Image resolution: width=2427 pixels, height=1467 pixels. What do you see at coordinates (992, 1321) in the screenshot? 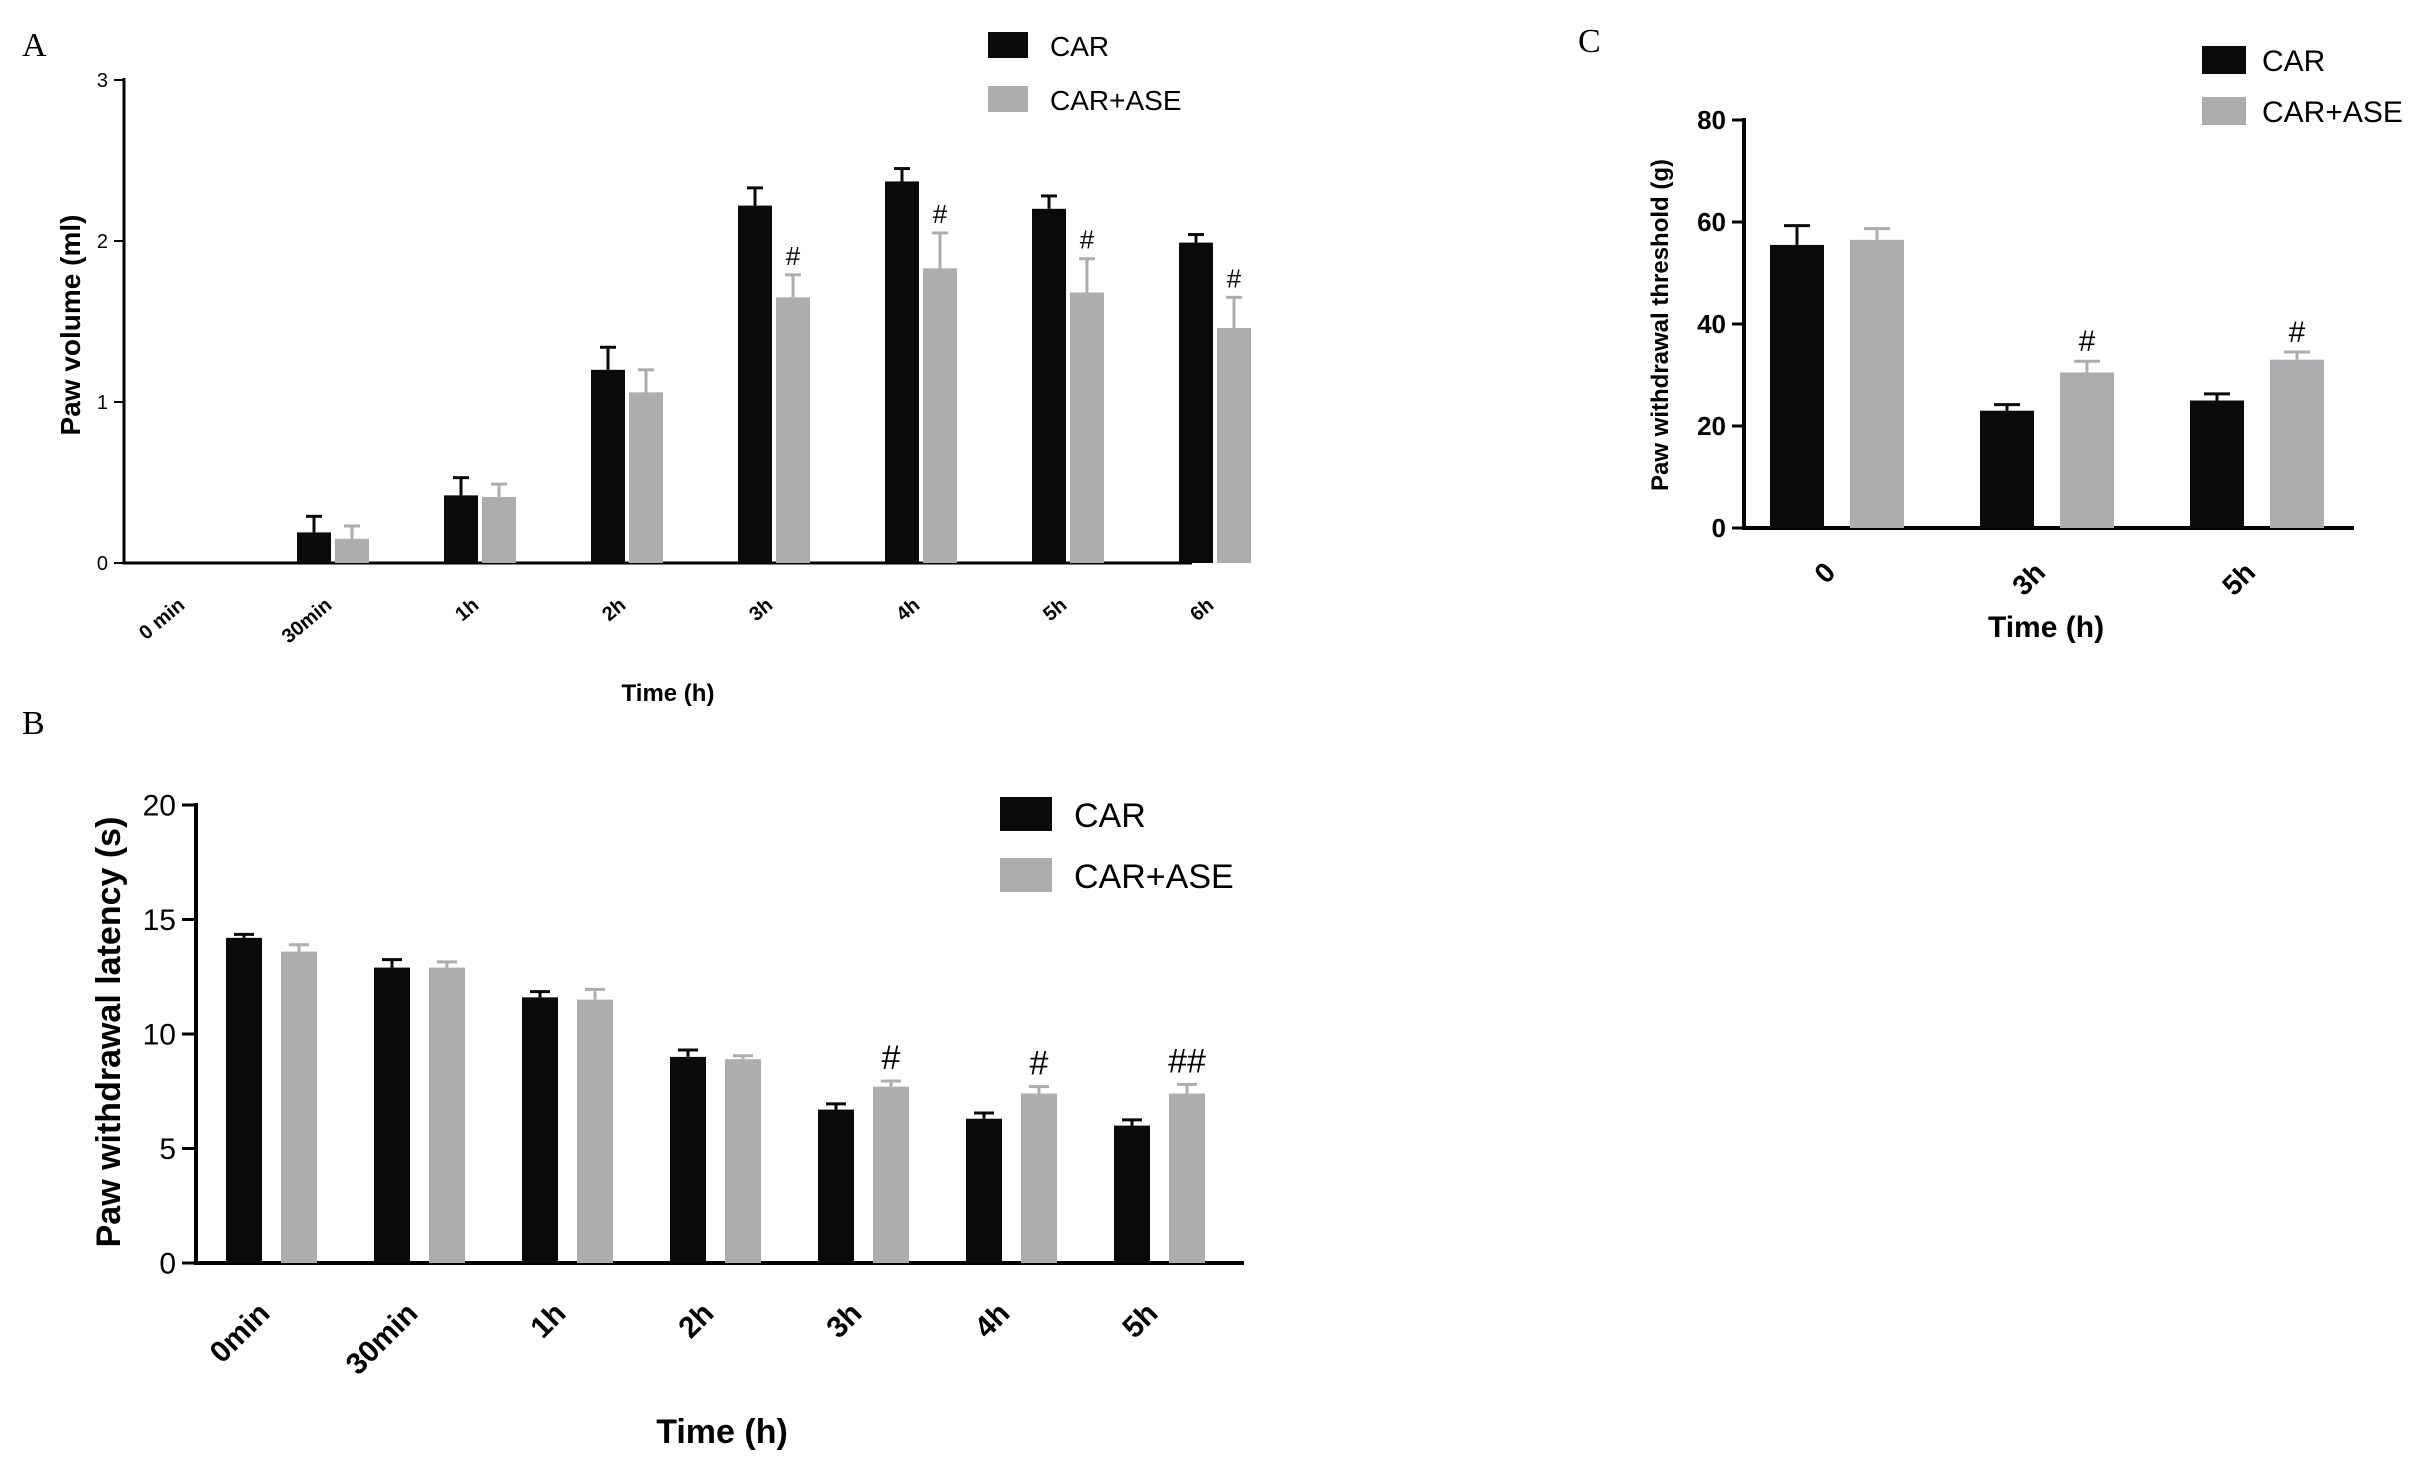
I see `panel-b-x-tick-label: 4h` at bounding box center [992, 1321].